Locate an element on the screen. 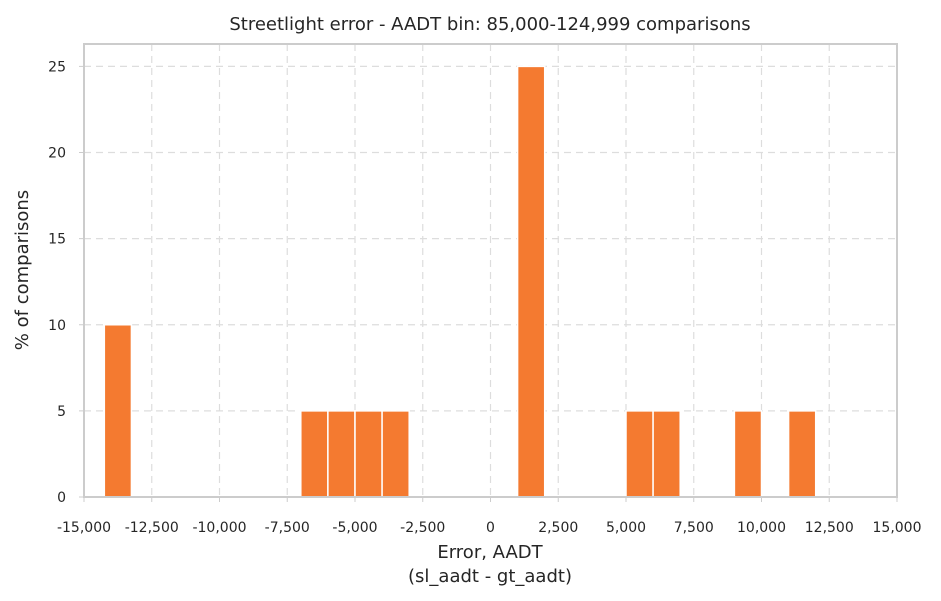 This screenshot has height=601, width=941. y-tick-label: 20 is located at coordinates (57, 154).